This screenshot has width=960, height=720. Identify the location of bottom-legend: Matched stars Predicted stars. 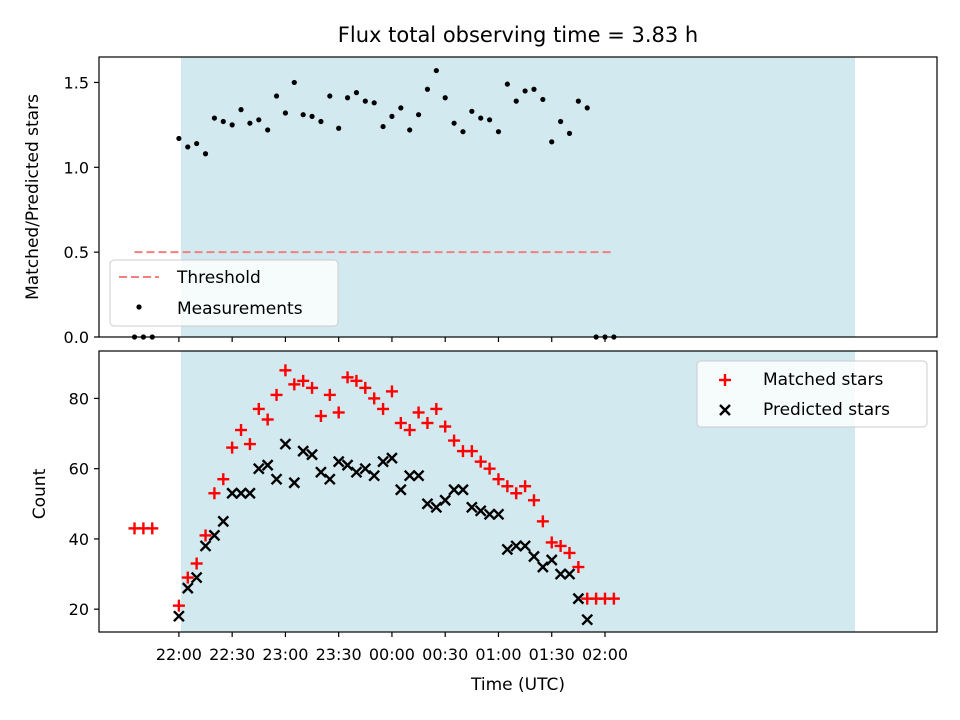
(812, 394).